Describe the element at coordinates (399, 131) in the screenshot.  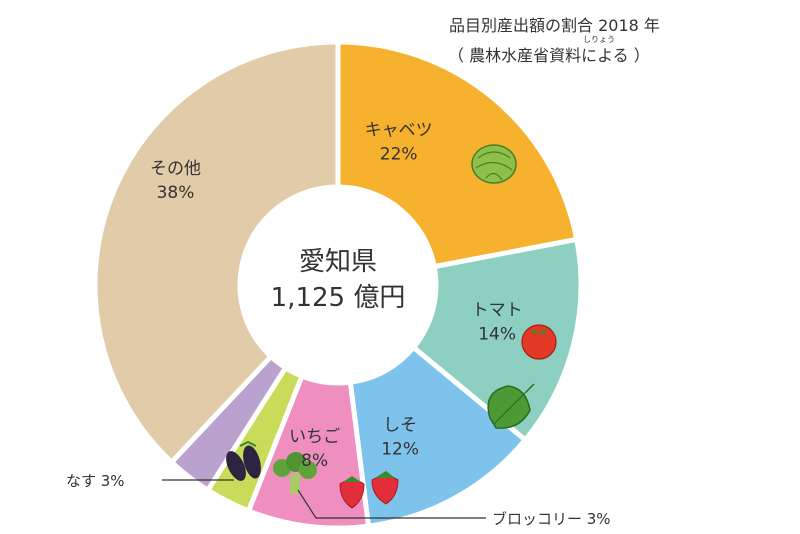
I see `label-cabbage-name: キャベツ` at that location.